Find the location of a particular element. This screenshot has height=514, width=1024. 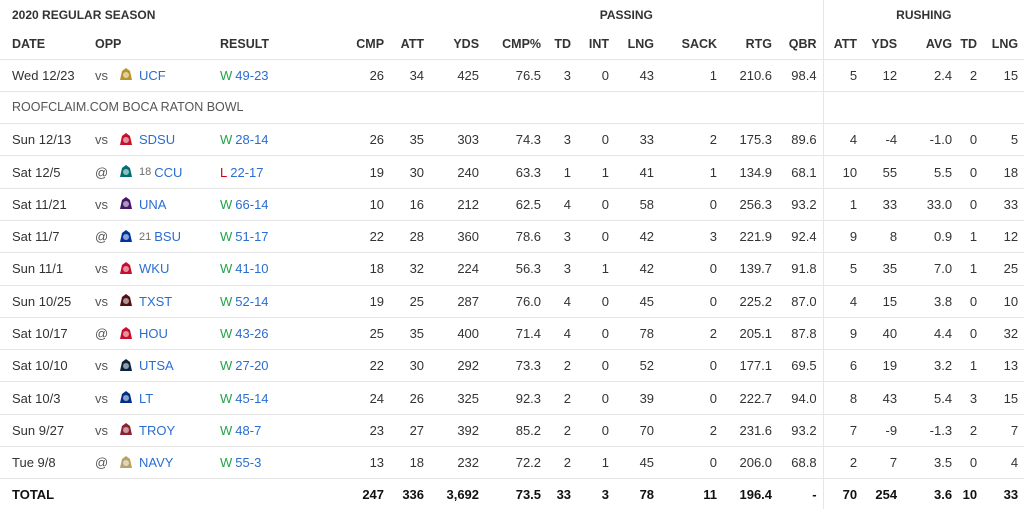

stat-cmp: 10 is located at coordinates (377, 204).